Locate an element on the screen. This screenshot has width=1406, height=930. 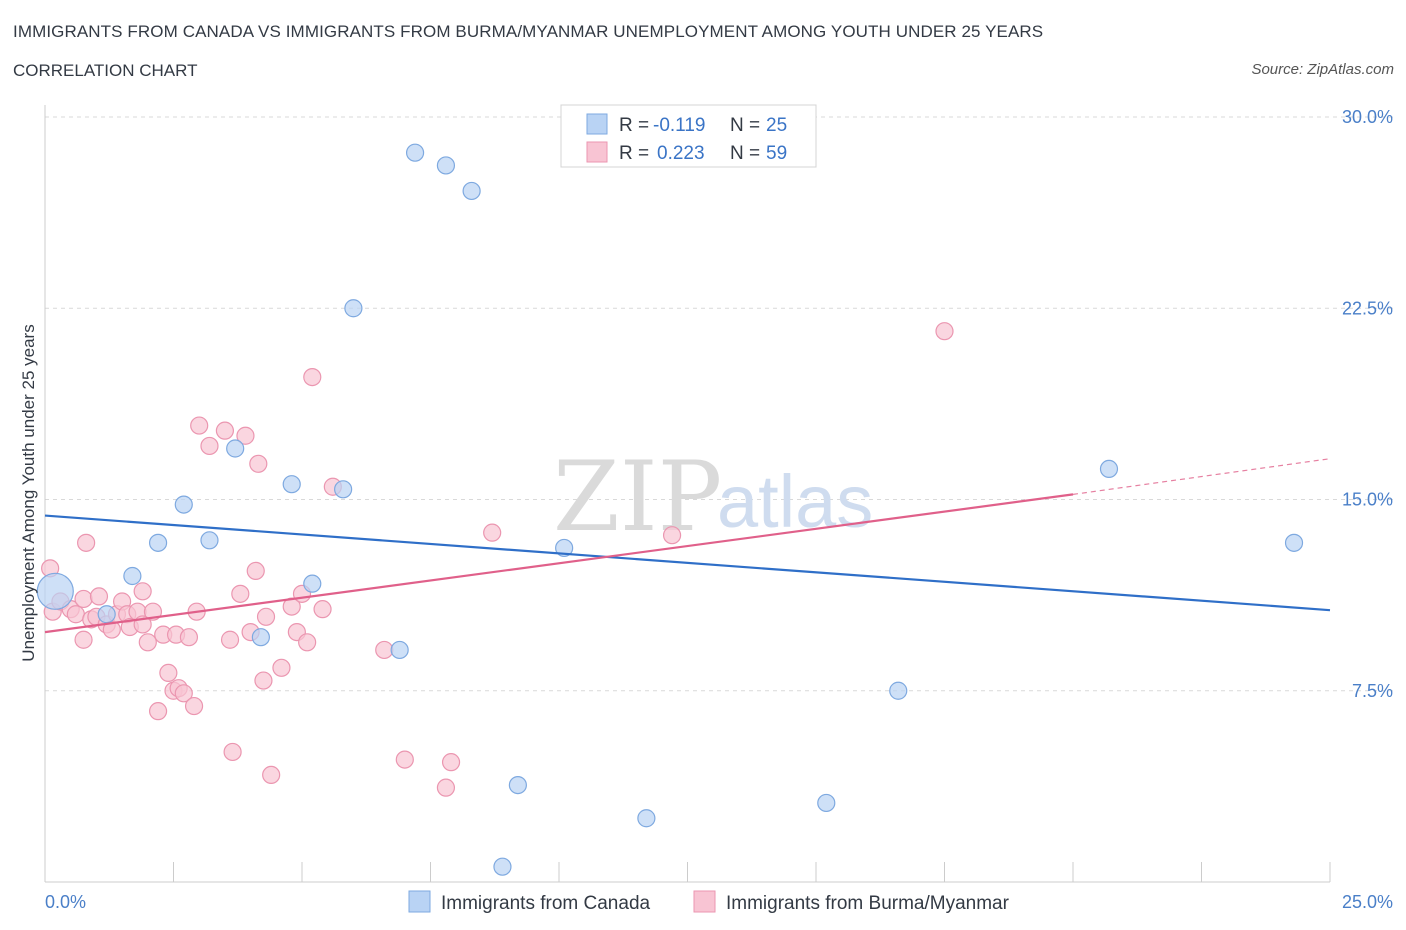
burma-trend-line is located at coordinates (559, 563).